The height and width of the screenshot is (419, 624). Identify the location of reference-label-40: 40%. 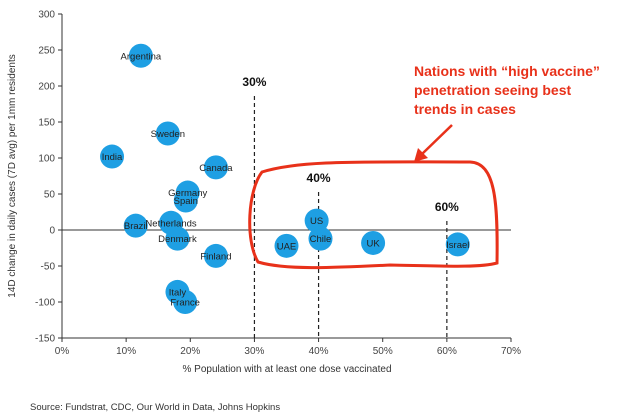
(319, 178).